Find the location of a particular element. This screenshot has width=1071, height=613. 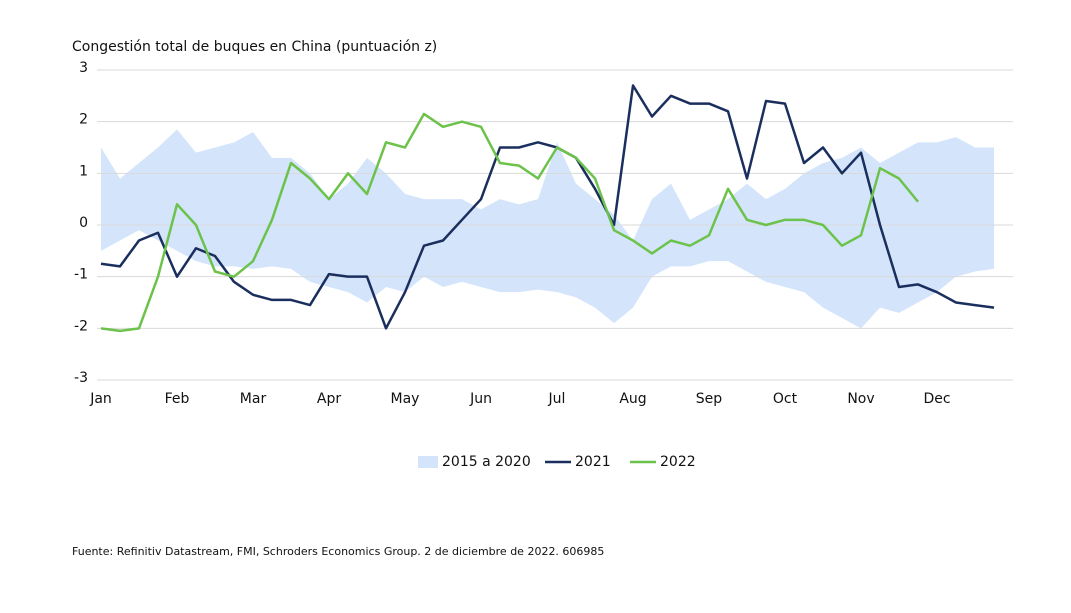

legend-label: 2022 is located at coordinates (678, 462).